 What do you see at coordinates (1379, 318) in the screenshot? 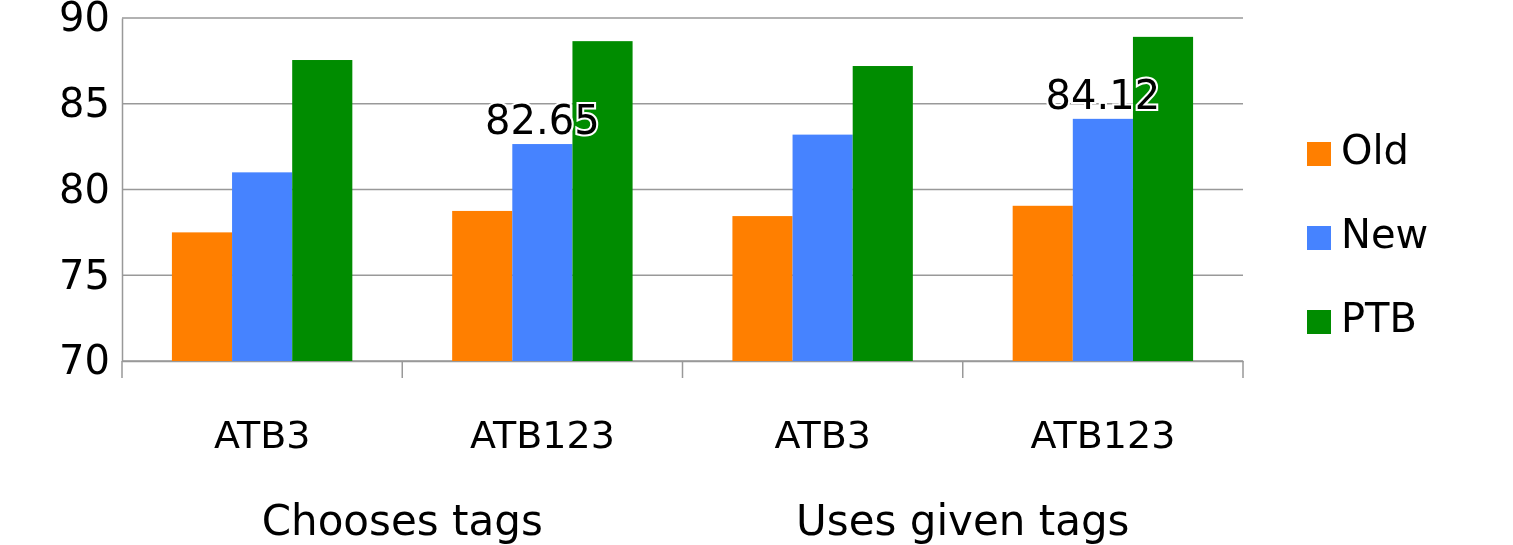
I see `legend-label: PTB` at bounding box center [1379, 318].